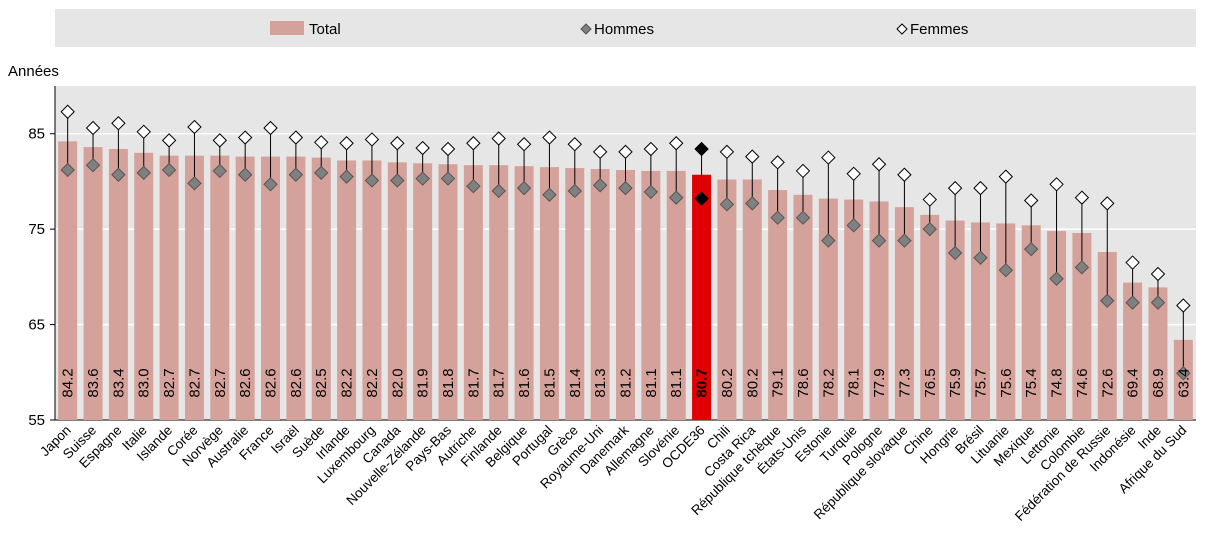 This screenshot has width=1206, height=545. I want to click on legend: Total Hommes Femmes, so click(619, 29).